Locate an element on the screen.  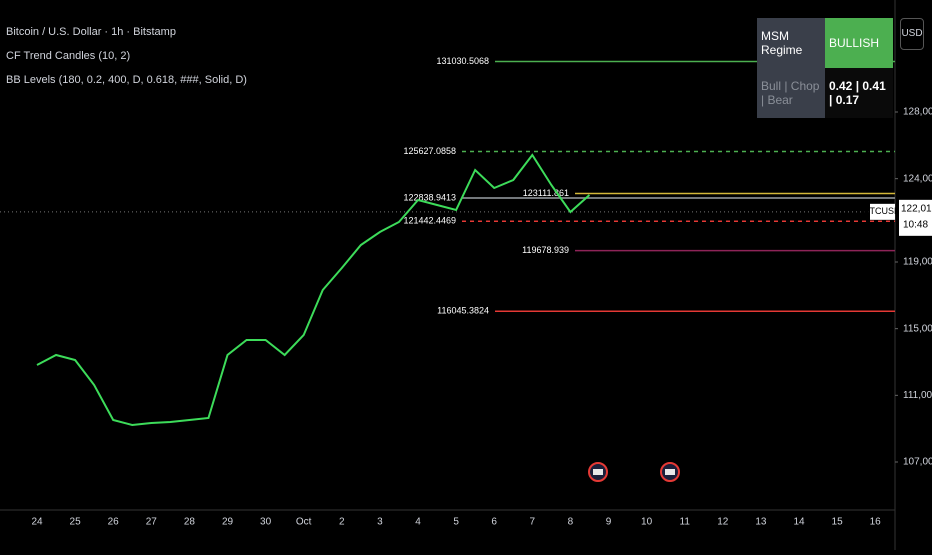
level-label: 122838.9413 is located at coordinates (429, 197).